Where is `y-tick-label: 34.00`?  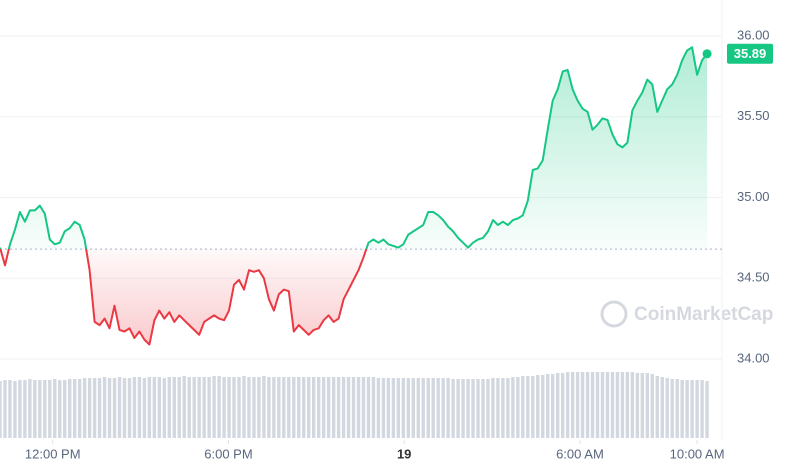 y-tick-label: 34.00 is located at coordinates (753, 357).